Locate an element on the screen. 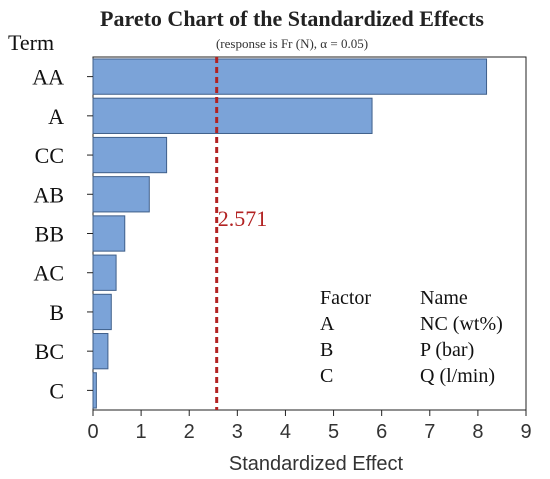 This screenshot has height=479, width=550. legend-factor-b: B is located at coordinates (326, 350).